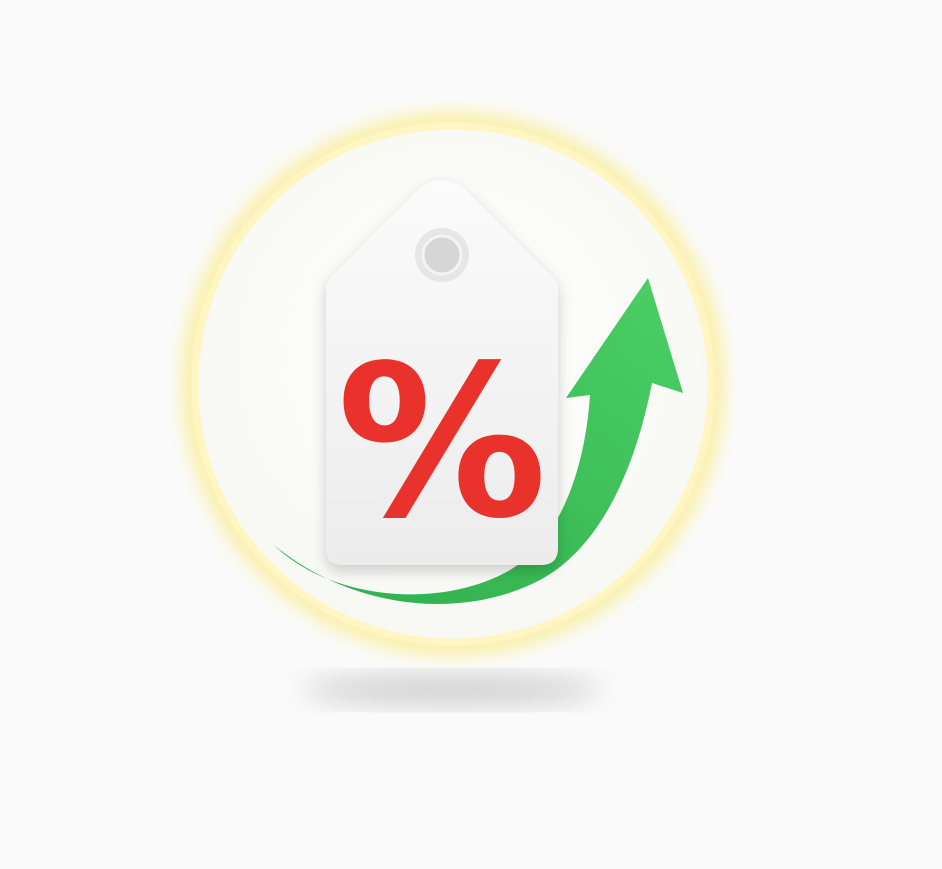 This screenshot has width=942, height=869. What do you see at coordinates (442, 442) in the screenshot?
I see `percent-symbol: %` at bounding box center [442, 442].